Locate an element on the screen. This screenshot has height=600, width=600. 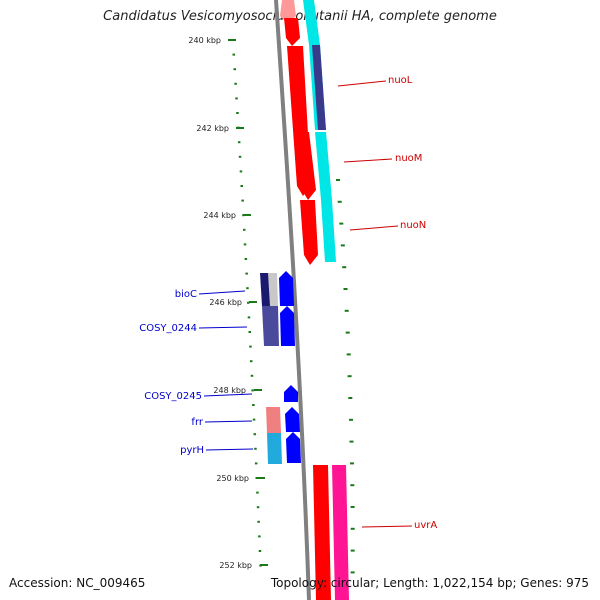
label-line-nuoN is located at coordinates (374, 228).